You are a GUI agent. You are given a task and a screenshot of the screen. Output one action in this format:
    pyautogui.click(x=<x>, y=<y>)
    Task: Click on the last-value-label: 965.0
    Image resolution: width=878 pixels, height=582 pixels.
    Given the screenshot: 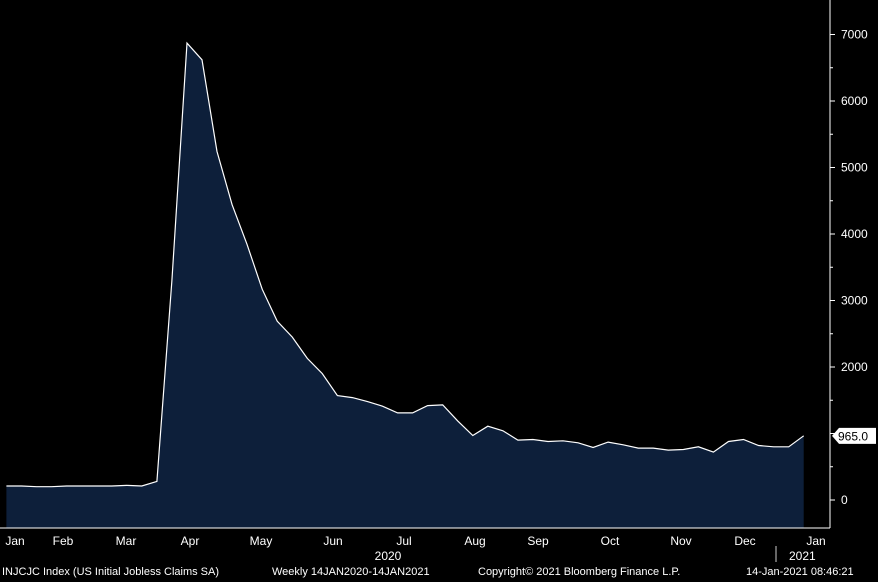 What is the action you would take?
    pyautogui.click(x=853, y=436)
    